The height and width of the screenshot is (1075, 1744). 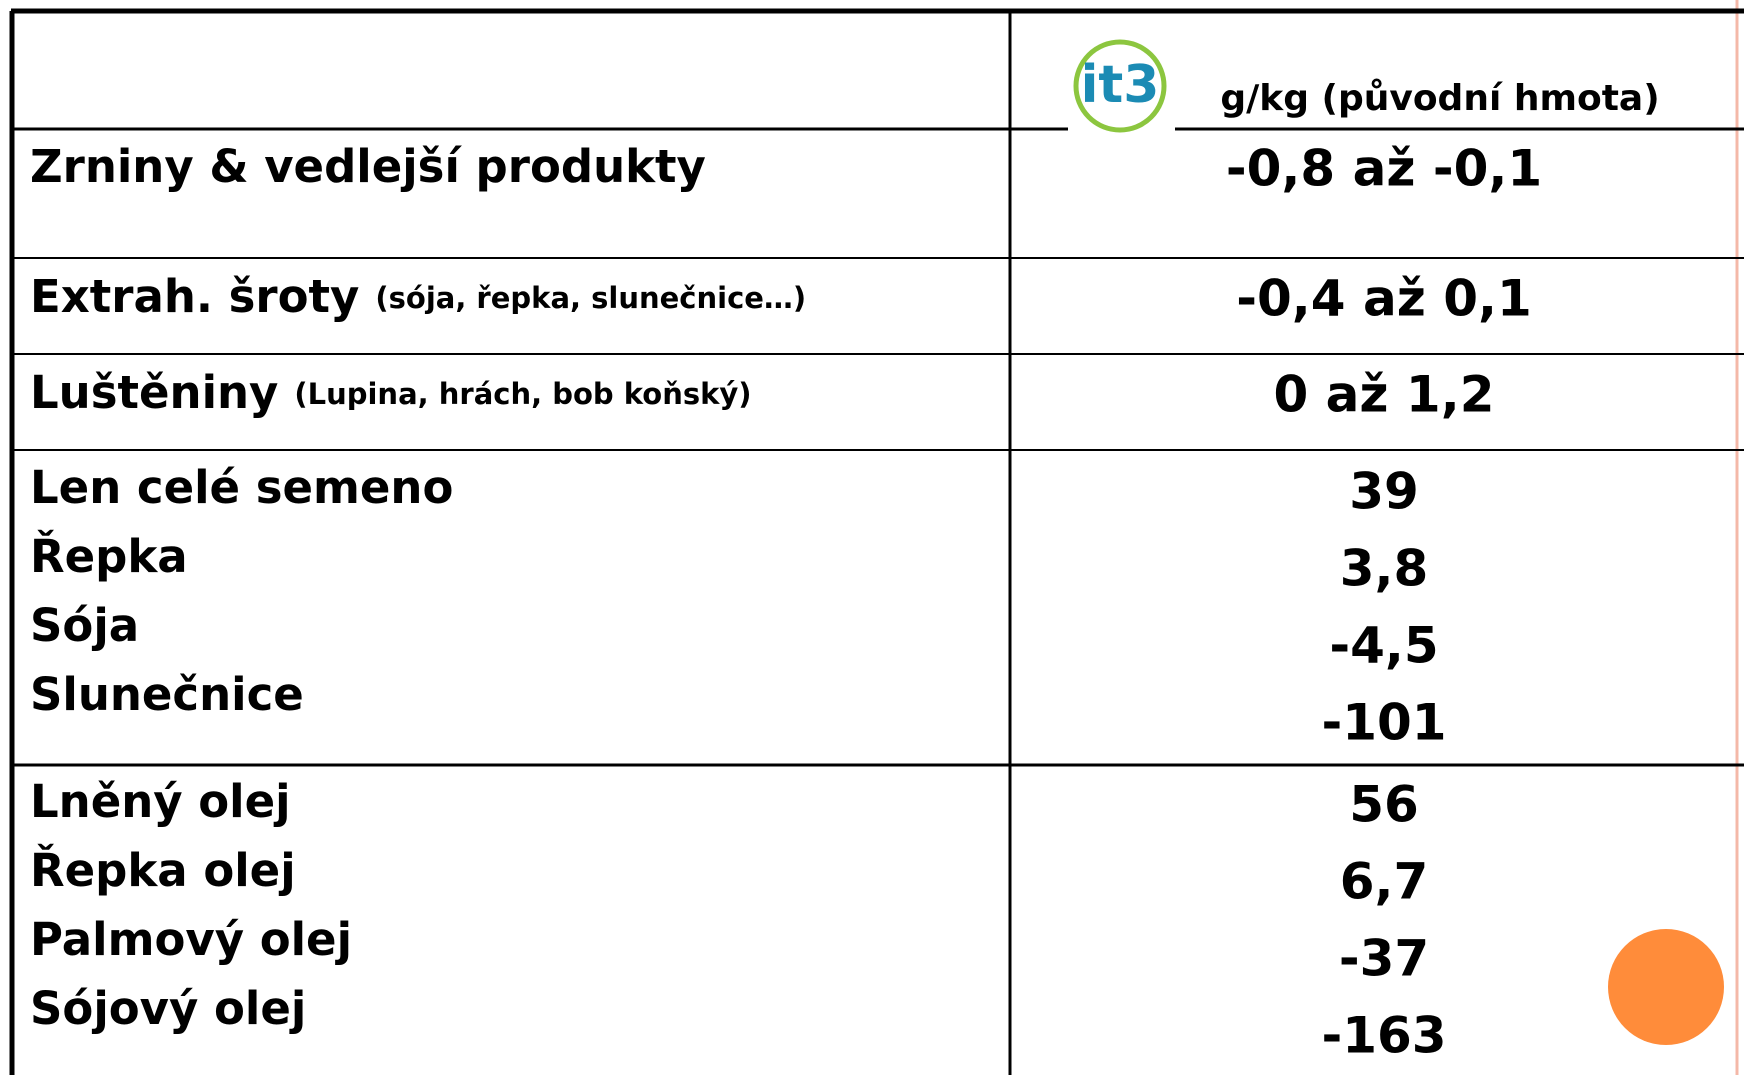 What do you see at coordinates (1384, 169) in the screenshot?
I see `row-value: -0,8 až -0,1` at bounding box center [1384, 169].